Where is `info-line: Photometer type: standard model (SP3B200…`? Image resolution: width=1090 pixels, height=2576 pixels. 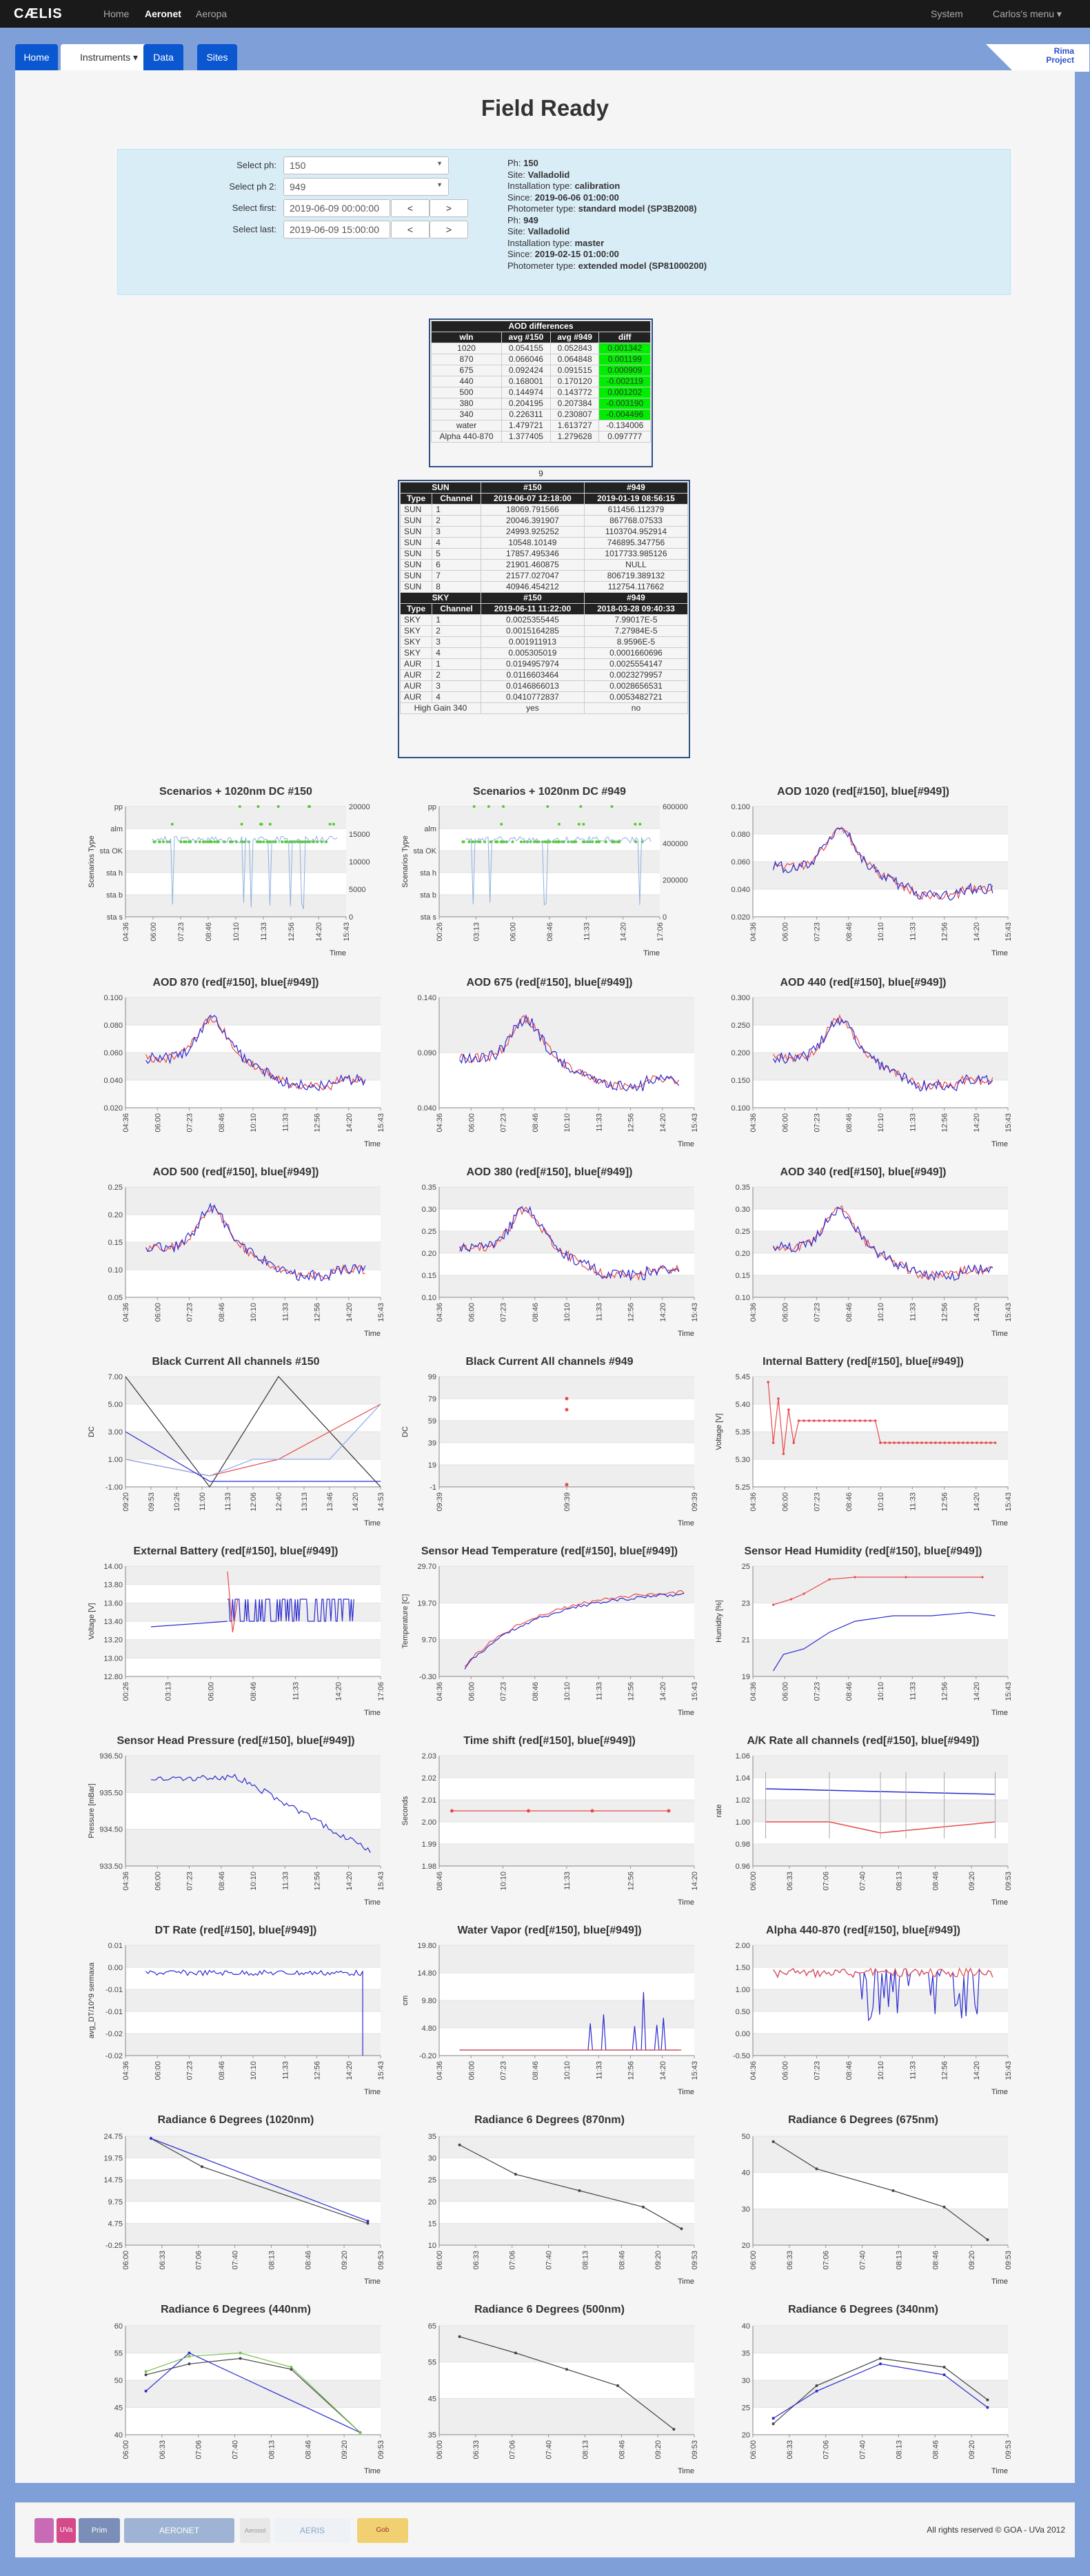 info-line: Photometer type: standard model (SP3B200… is located at coordinates (602, 208).